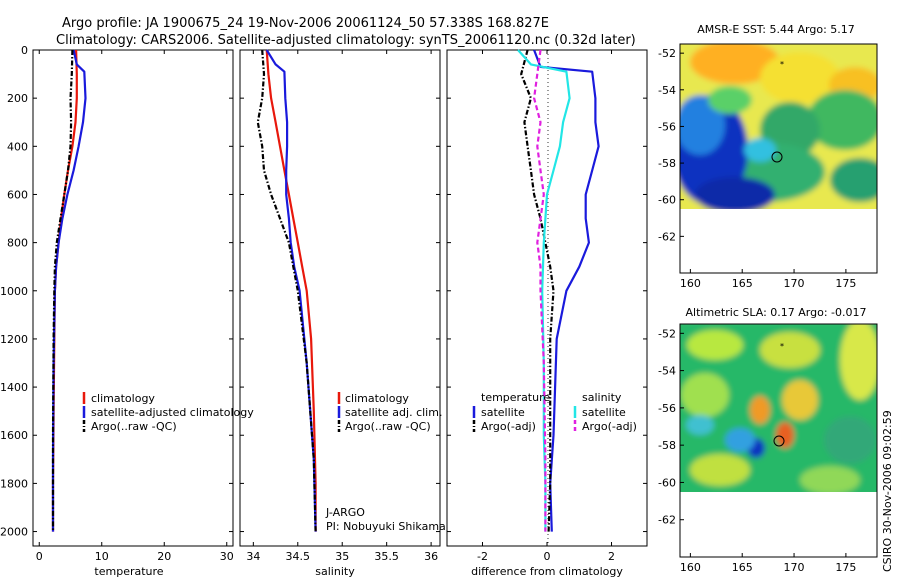 The width and height of the screenshot is (900, 580). I want to click on y-tick-label: 1600, so click(14, 435).